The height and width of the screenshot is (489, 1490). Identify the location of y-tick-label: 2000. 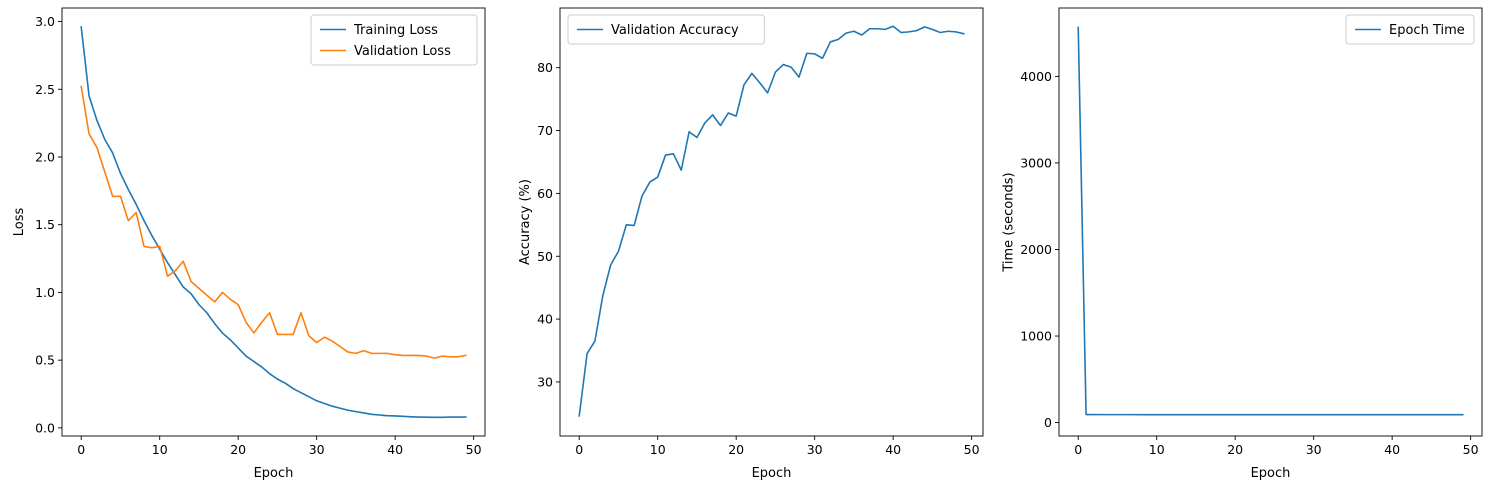
(1036, 249).